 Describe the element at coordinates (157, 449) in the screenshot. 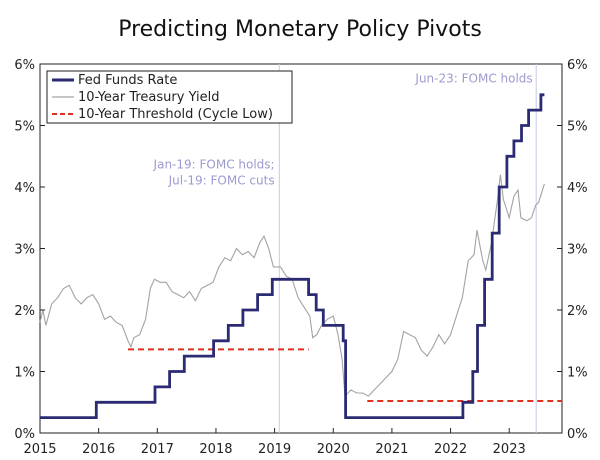

I see `x-tick-label-2017: 2017` at that location.